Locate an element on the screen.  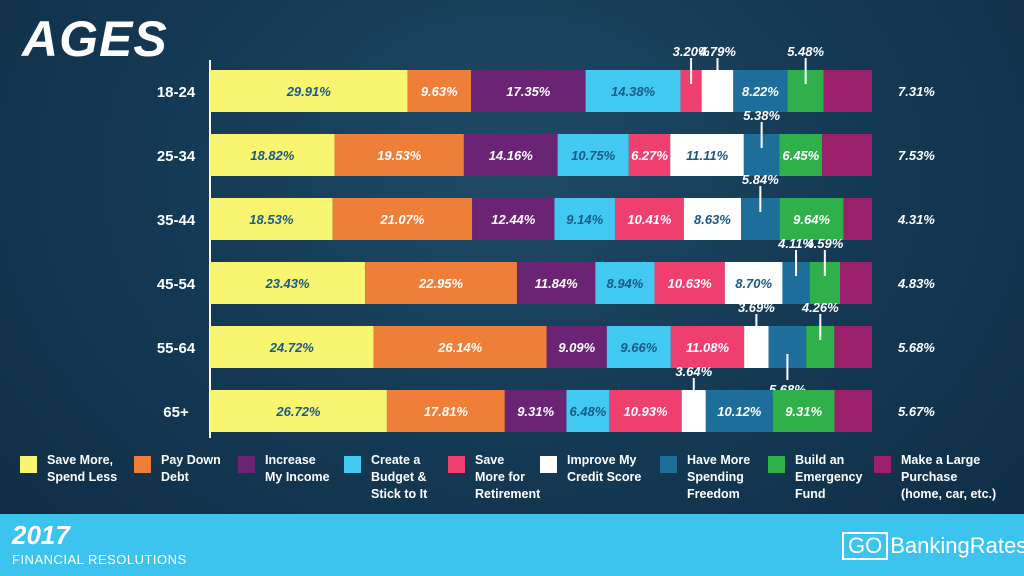
category-label: 35-44 is located at coordinates (176, 220).